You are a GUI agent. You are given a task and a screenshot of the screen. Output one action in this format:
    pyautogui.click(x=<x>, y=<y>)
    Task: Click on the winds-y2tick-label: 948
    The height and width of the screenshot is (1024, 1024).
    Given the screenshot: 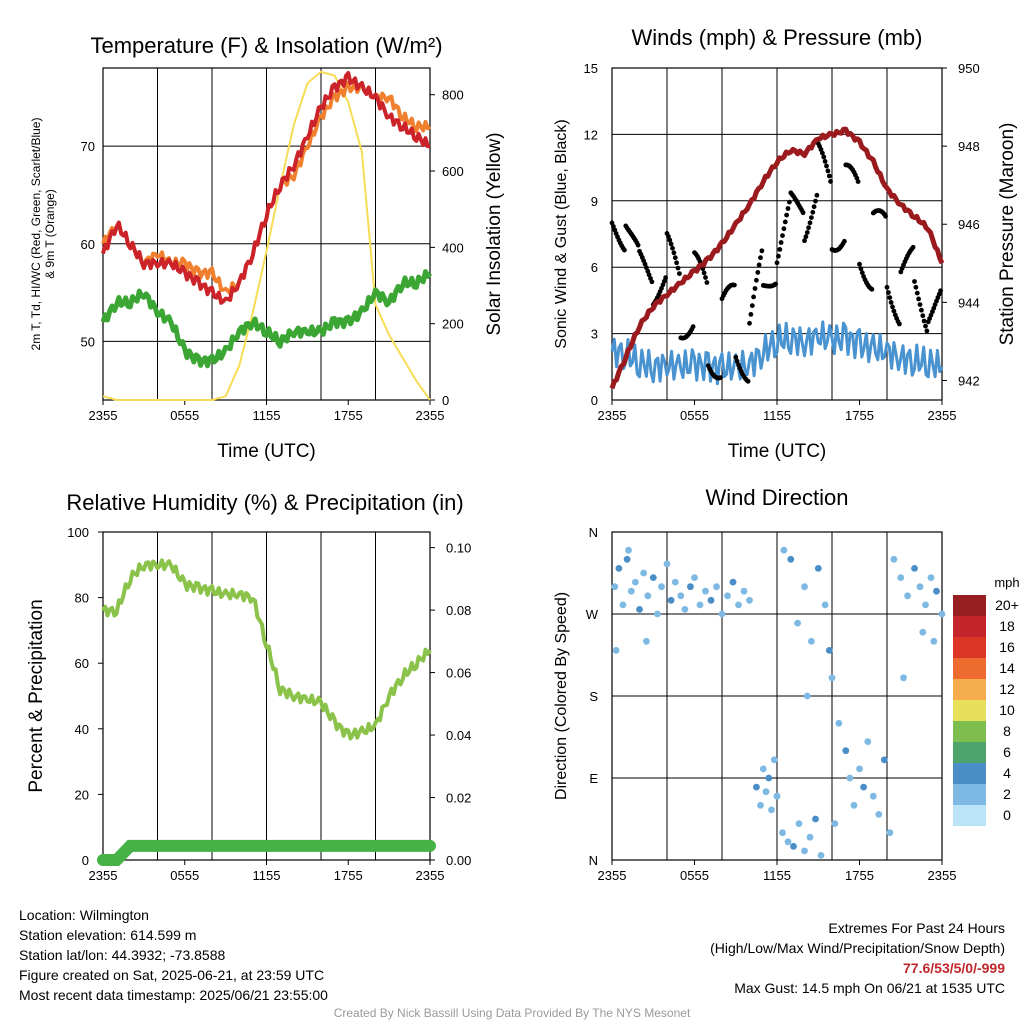 What is the action you would take?
    pyautogui.click(x=969, y=146)
    